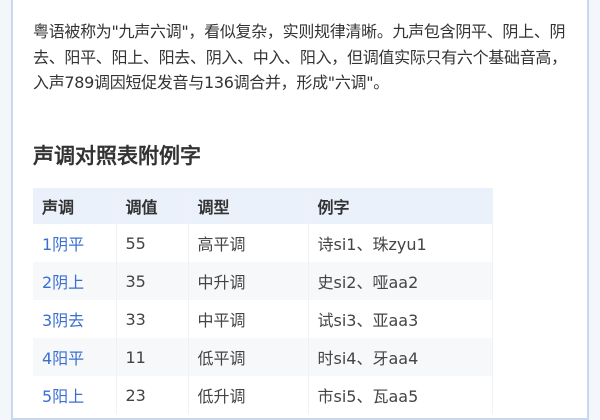 This screenshot has width=600, height=420. What do you see at coordinates (248, 206) in the screenshot?
I see `header-type: 调型` at bounding box center [248, 206].